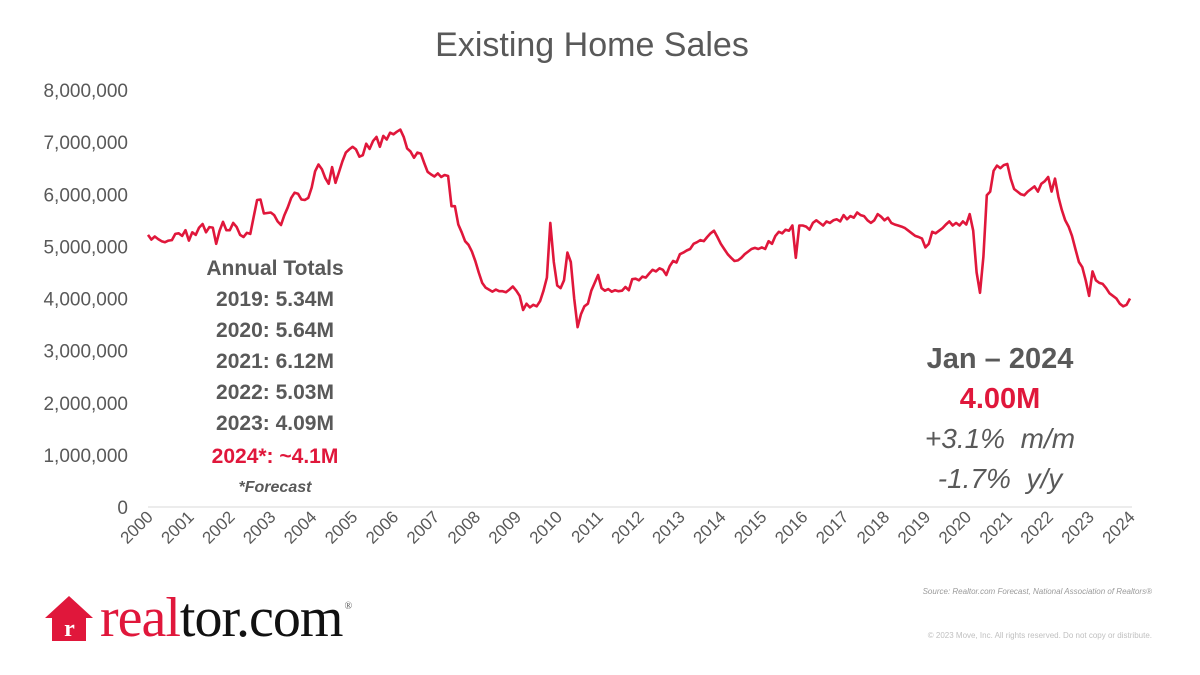  I want to click on month-over-month-change: +3.1% m/m, so click(1000, 438).